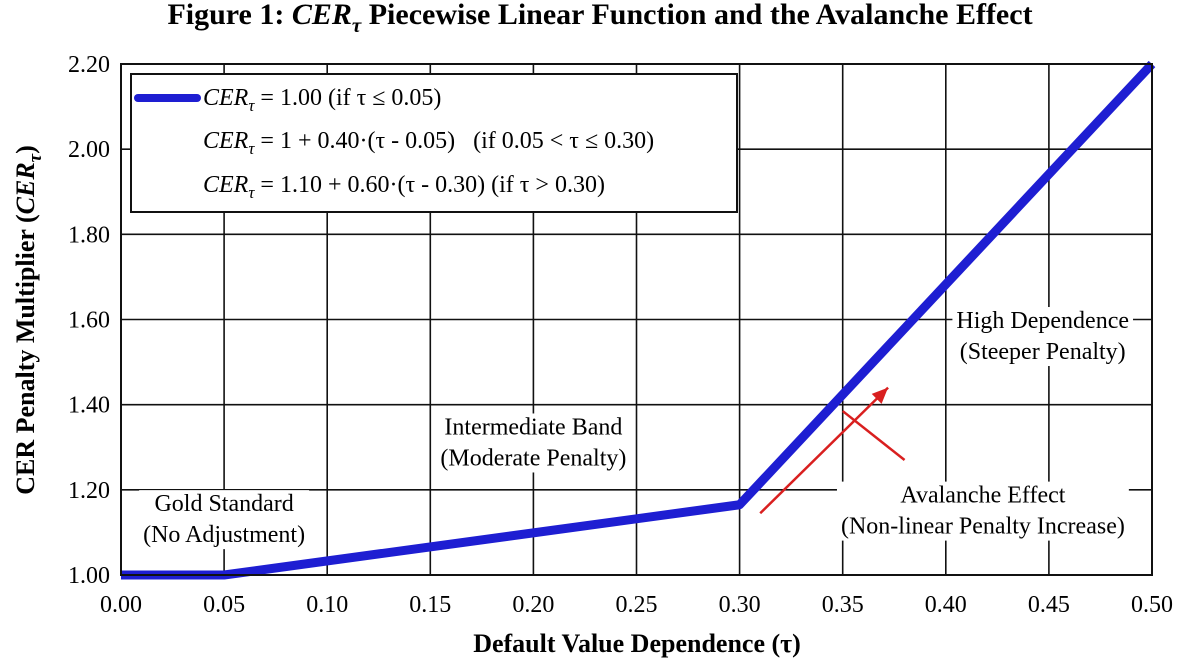 This screenshot has height=670, width=1200. I want to click on x-tick-label: 0.45, so click(1049, 605).